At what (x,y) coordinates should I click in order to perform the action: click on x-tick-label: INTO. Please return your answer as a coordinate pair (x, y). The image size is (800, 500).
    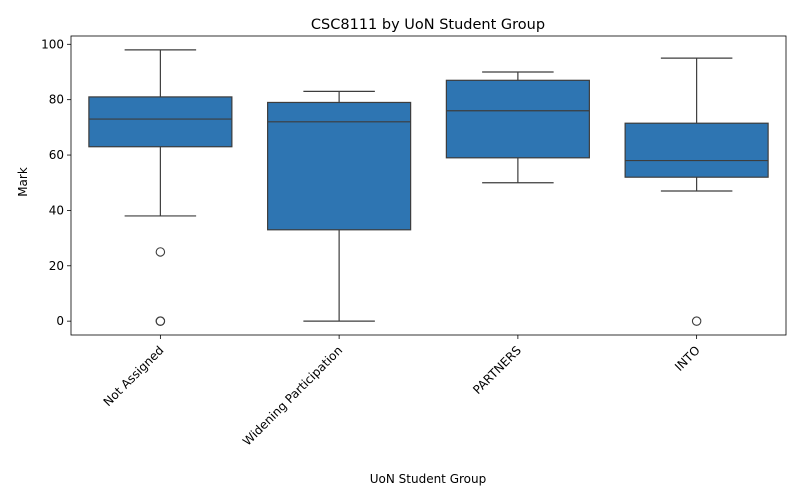
    Looking at the image, I should click on (687, 358).